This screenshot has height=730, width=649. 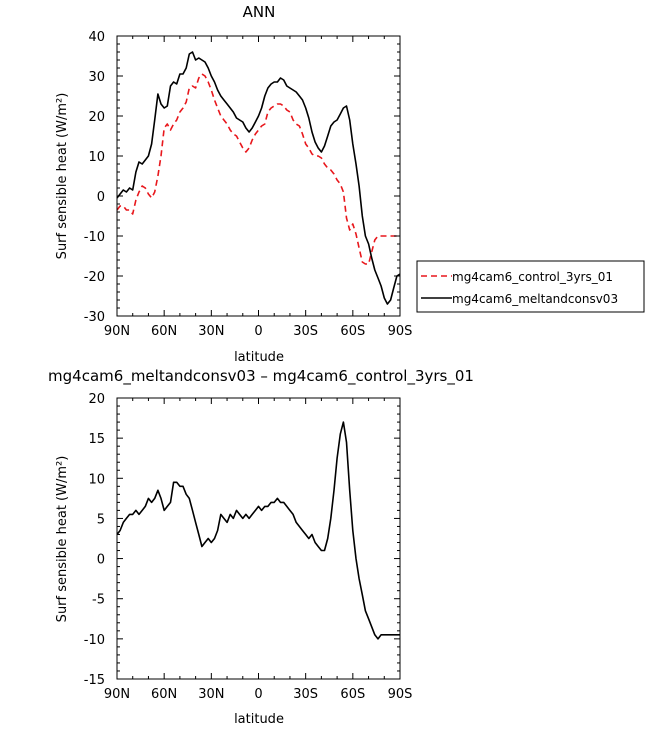 What do you see at coordinates (98, 600) in the screenshot?
I see `bottom-y-tick-label: -5` at bounding box center [98, 600].